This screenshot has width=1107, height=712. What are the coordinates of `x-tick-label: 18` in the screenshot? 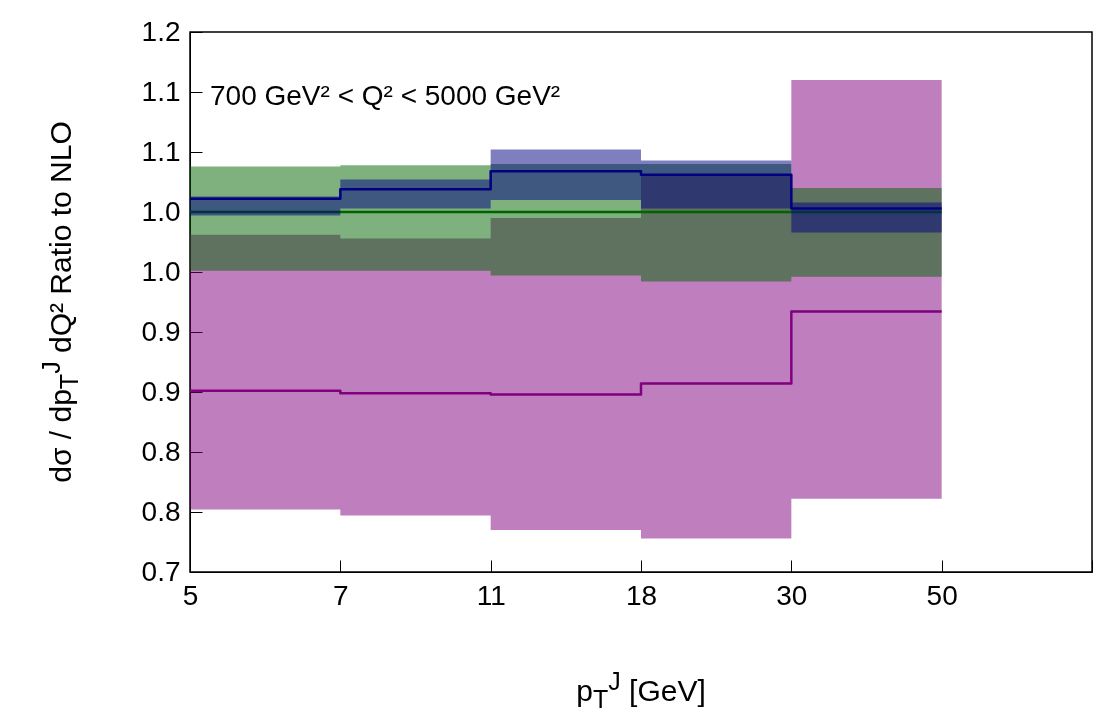 It's located at (641, 595).